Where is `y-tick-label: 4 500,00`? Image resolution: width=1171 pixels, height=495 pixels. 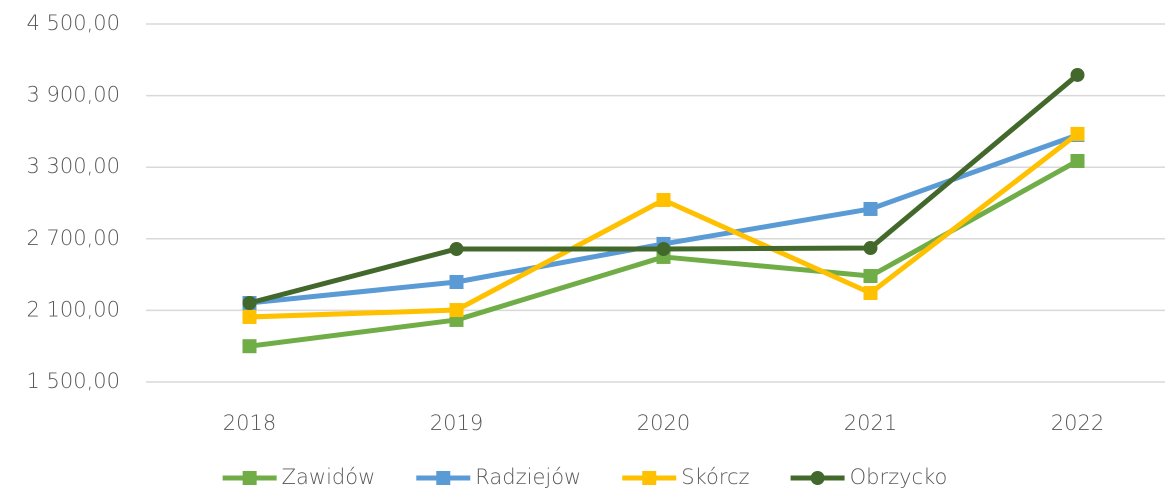 y-tick-label: 4 500,00 is located at coordinates (73, 23).